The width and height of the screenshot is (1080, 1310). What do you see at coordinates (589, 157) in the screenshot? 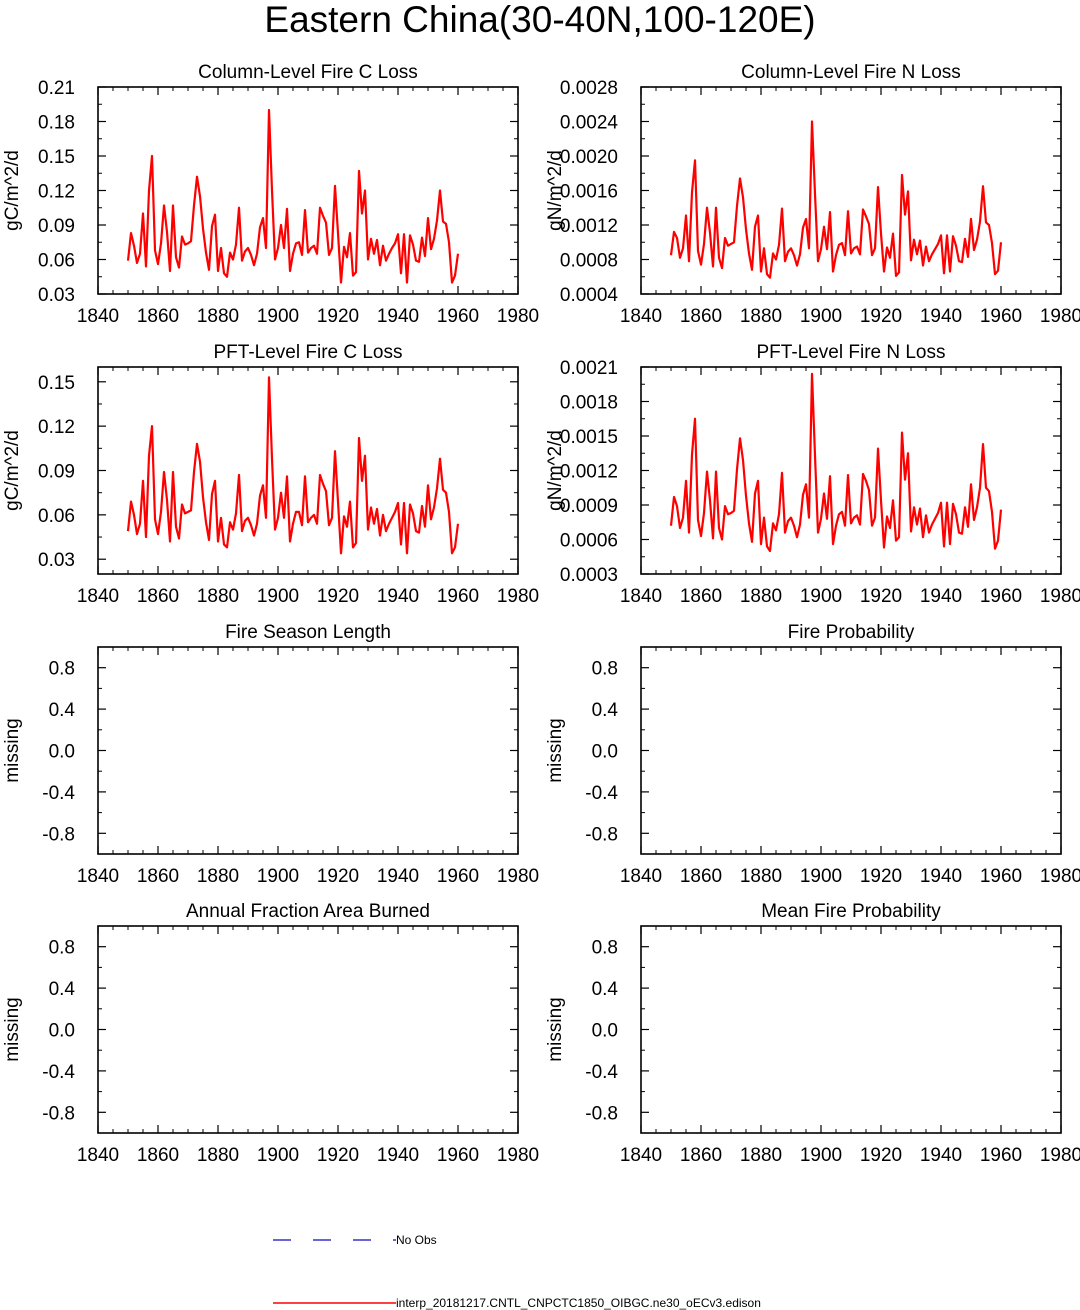
I see `y-tick-label: 0.0020` at bounding box center [589, 157].